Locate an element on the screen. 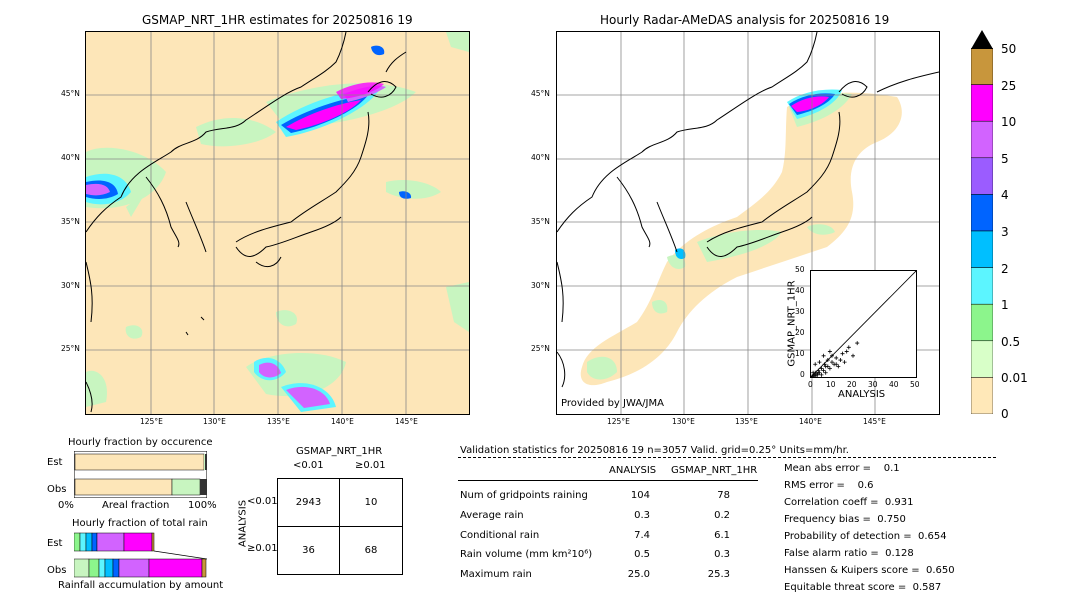  contingency-col1: <0.01 is located at coordinates (308, 465).